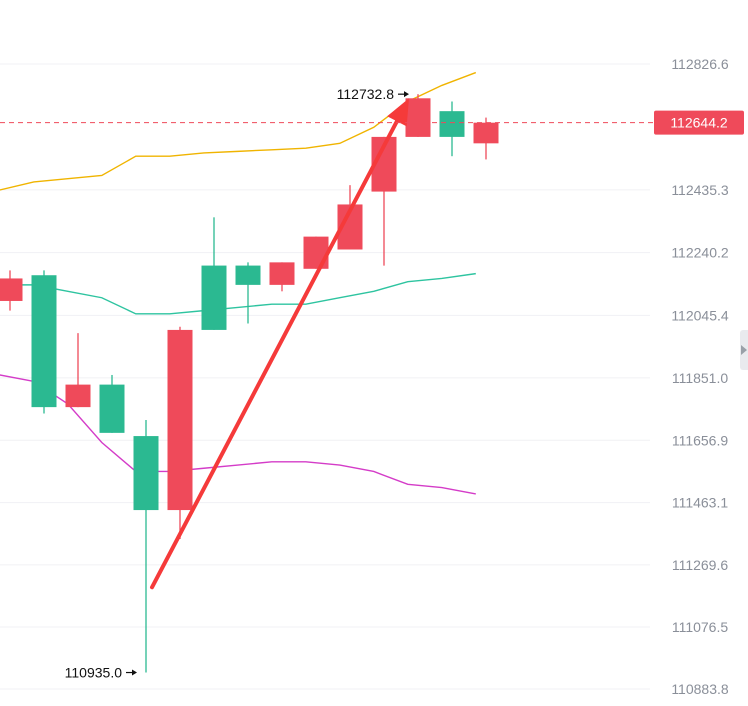 This screenshot has width=748, height=706. I want to click on y-tick-label: 110883.8, so click(700, 689).